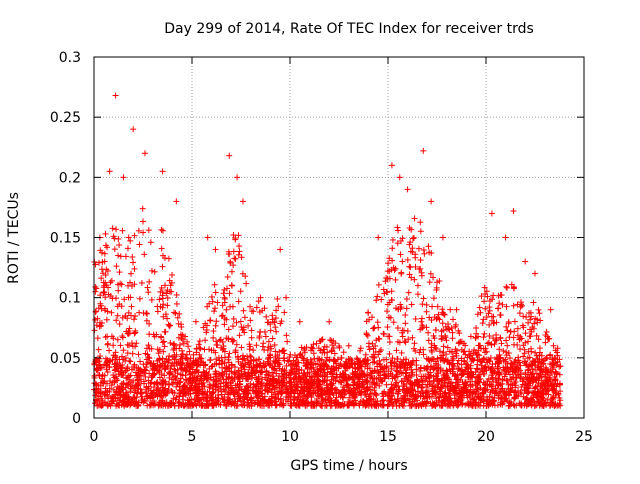  I want to click on x-tick-label: 5, so click(192, 437).